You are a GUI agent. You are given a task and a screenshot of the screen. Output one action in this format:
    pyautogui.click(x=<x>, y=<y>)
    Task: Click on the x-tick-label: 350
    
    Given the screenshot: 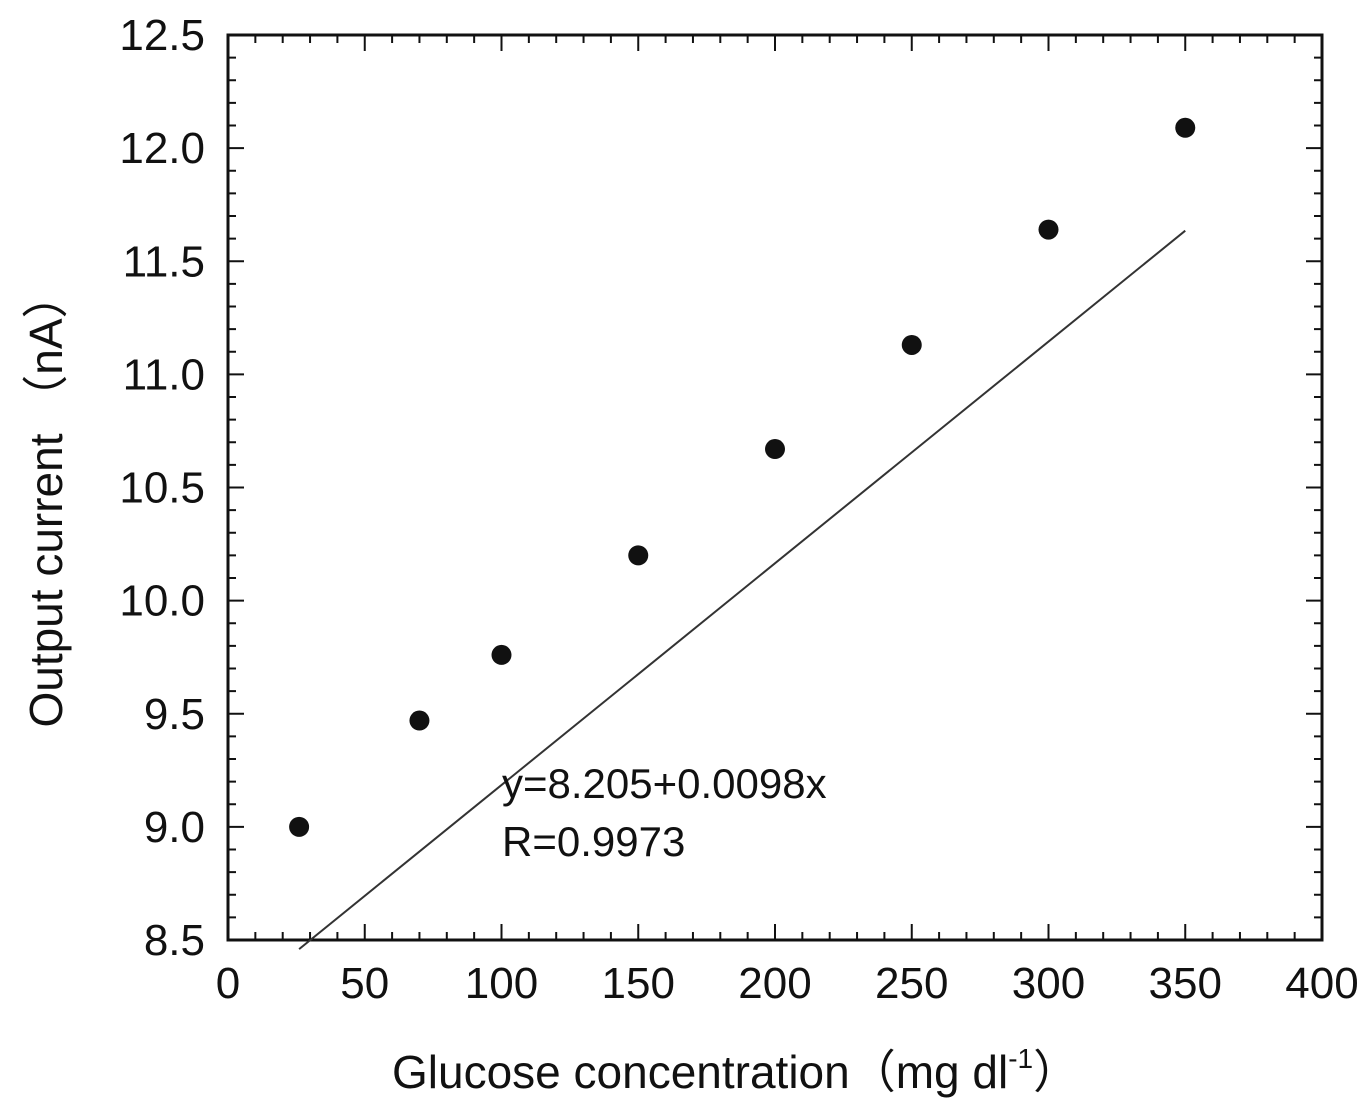 What is the action you would take?
    pyautogui.click(x=1185, y=983)
    